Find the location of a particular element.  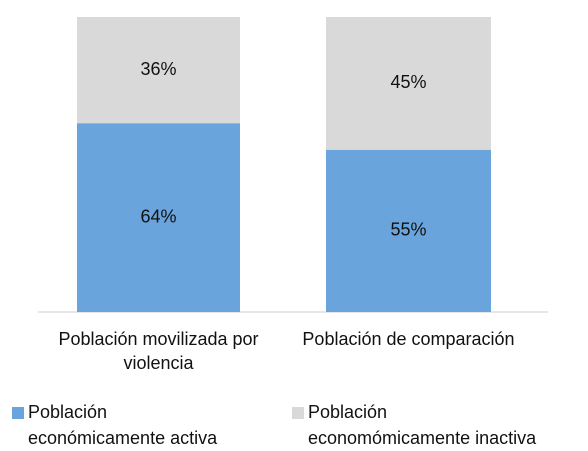

legend-label: Población económicamente activa is located at coordinates (123, 425).